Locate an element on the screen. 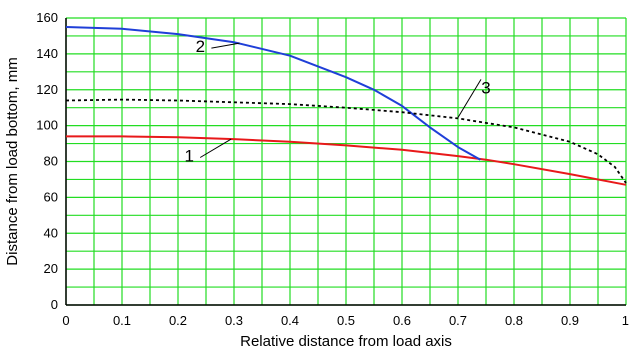 Image resolution: width=629 pixels, height=353 pixels. callout-label-1: 1 is located at coordinates (188, 156).